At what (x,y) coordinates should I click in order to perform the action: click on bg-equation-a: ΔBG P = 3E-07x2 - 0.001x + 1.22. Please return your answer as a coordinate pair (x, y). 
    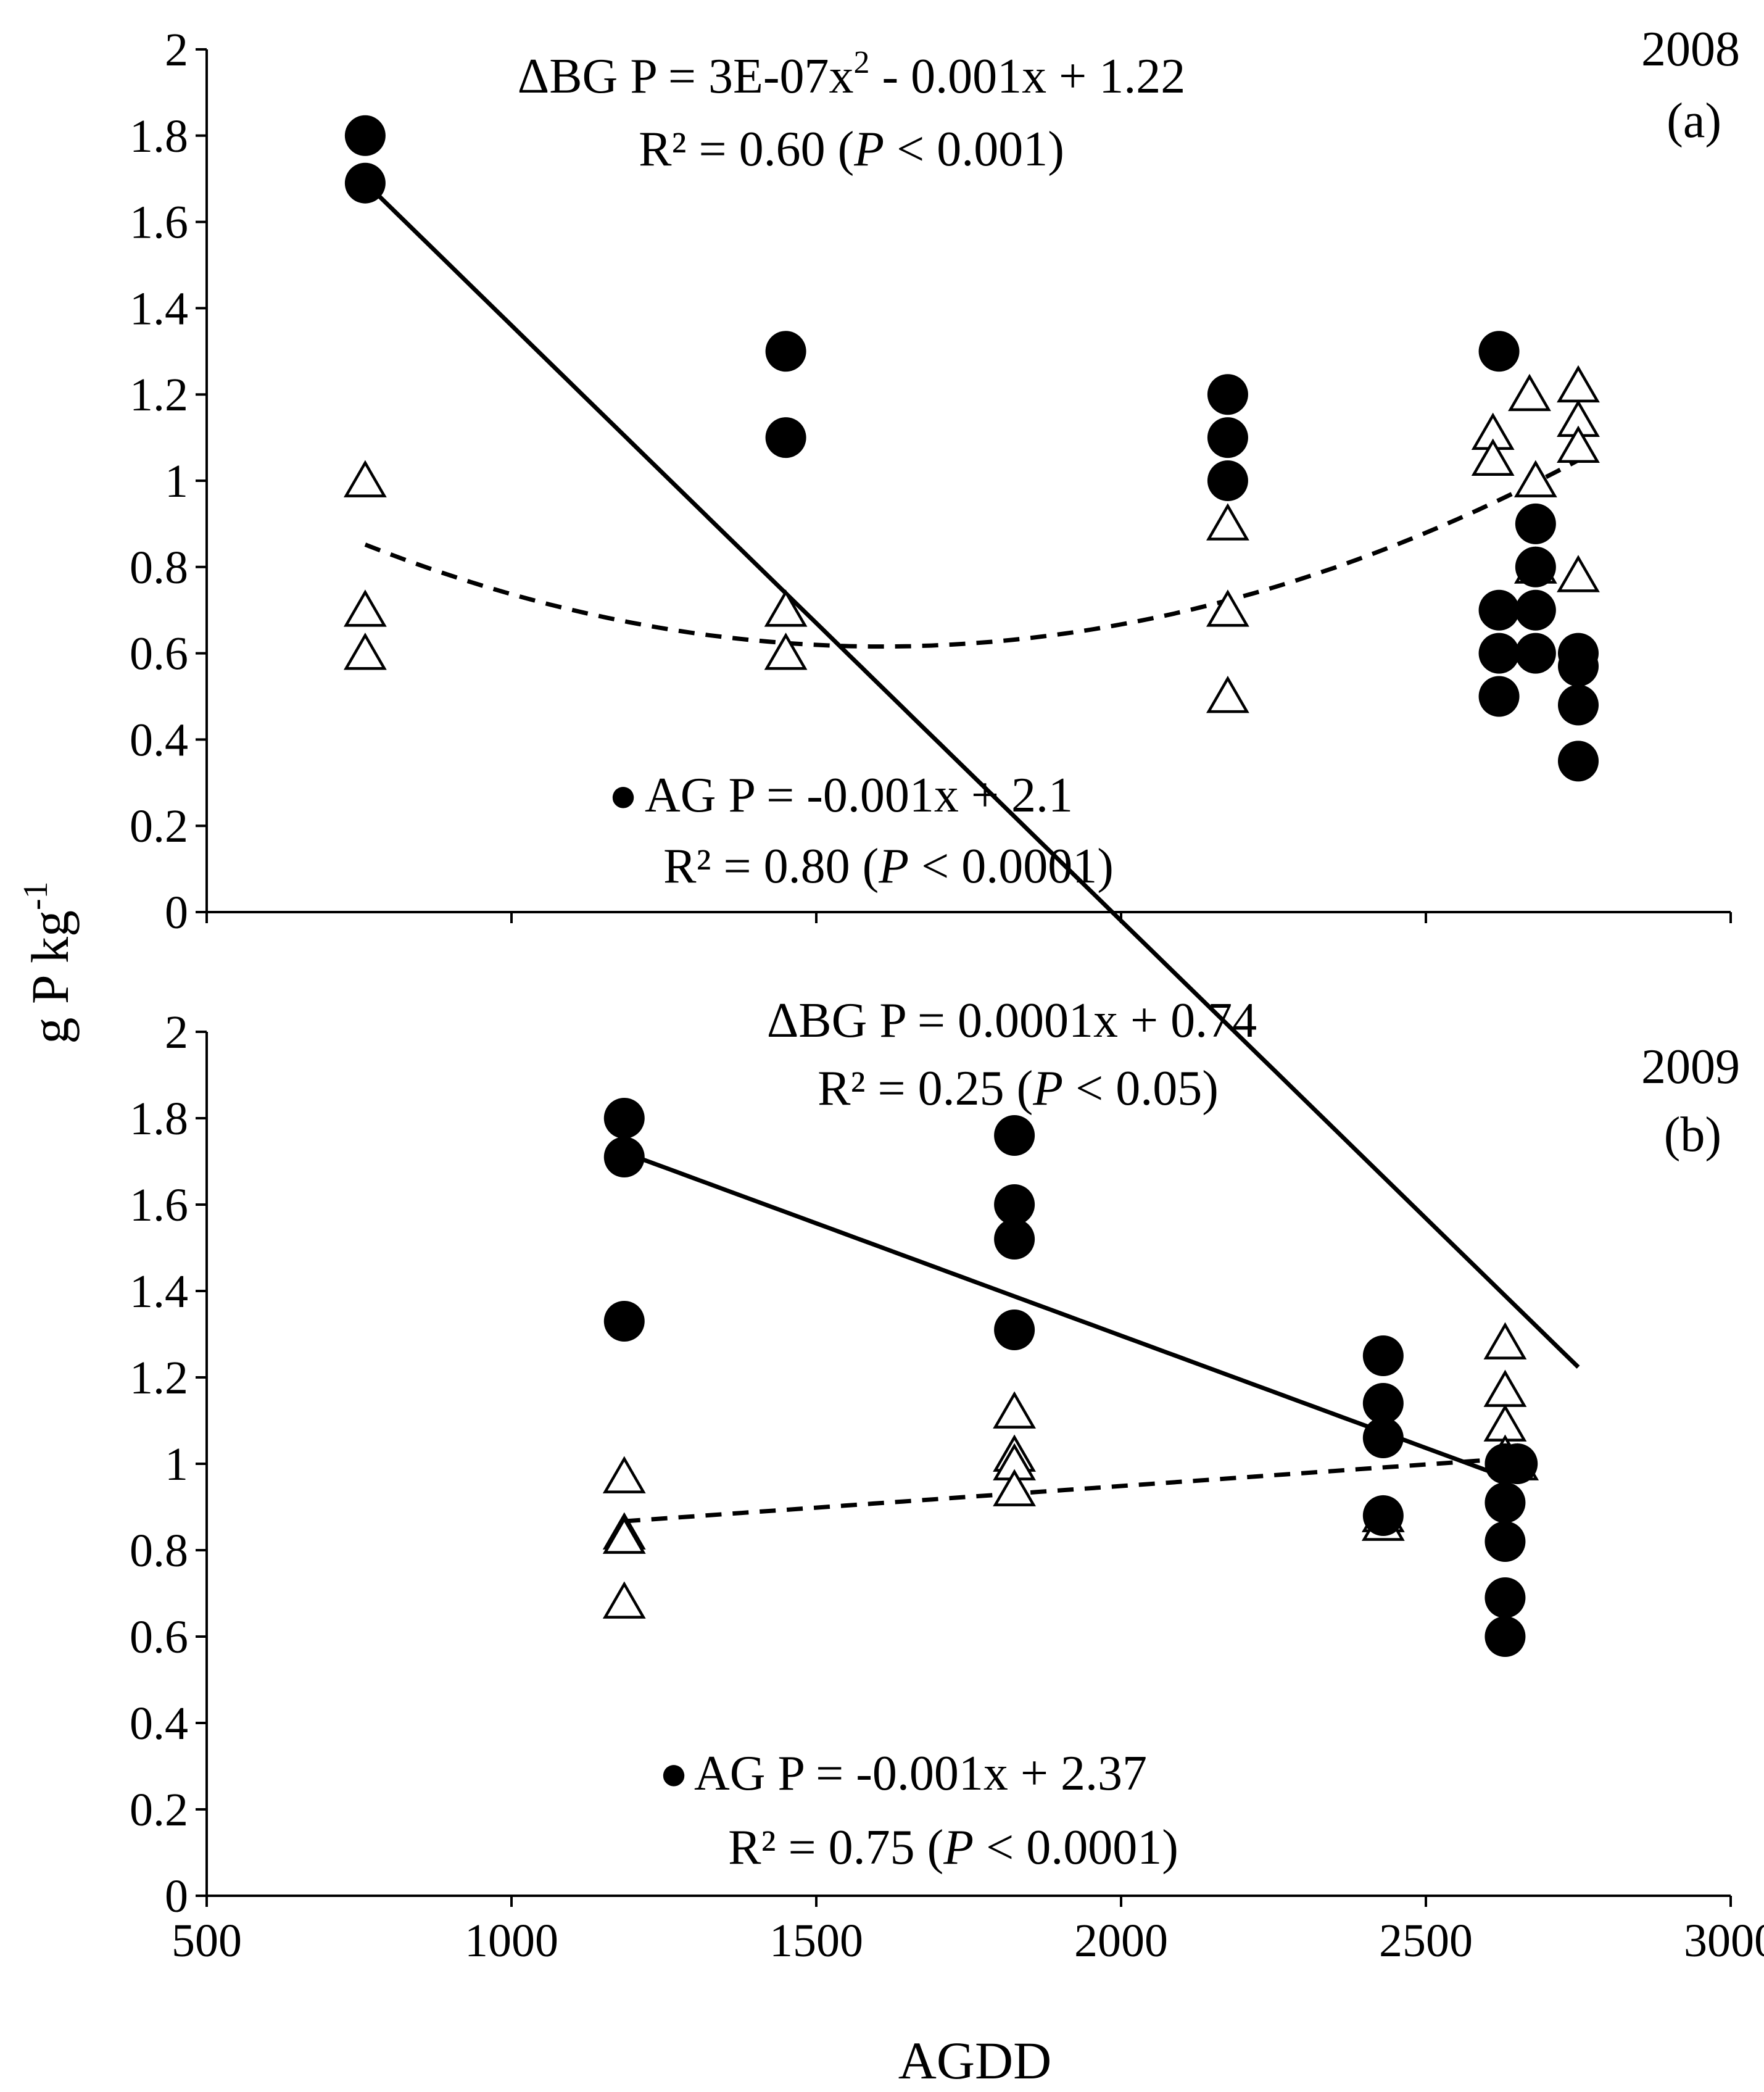
    Looking at the image, I should click on (852, 75).